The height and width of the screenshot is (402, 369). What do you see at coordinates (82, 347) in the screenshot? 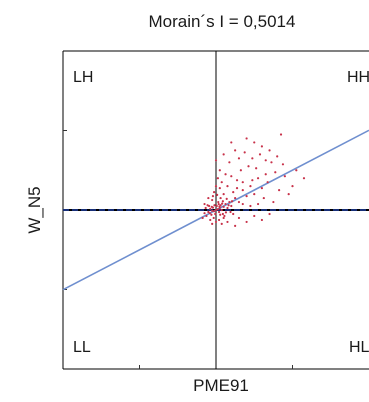
I see `quadrant-label-ll: LL` at bounding box center [82, 347].